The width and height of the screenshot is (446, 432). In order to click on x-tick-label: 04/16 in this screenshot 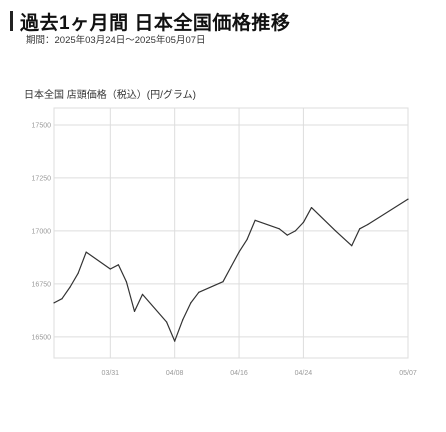, I will do `click(239, 373)`.